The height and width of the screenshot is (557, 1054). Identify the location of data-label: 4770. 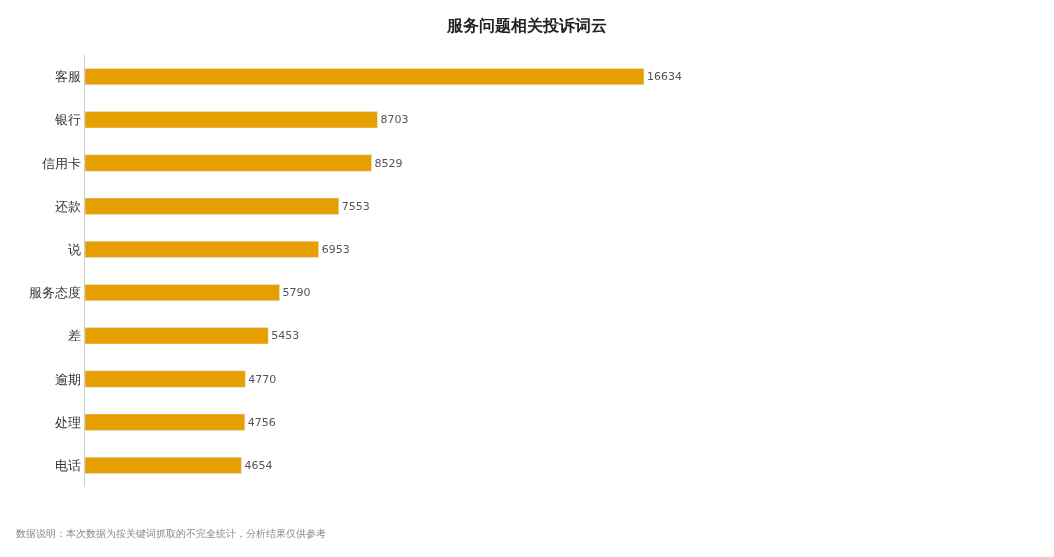
(262, 379).